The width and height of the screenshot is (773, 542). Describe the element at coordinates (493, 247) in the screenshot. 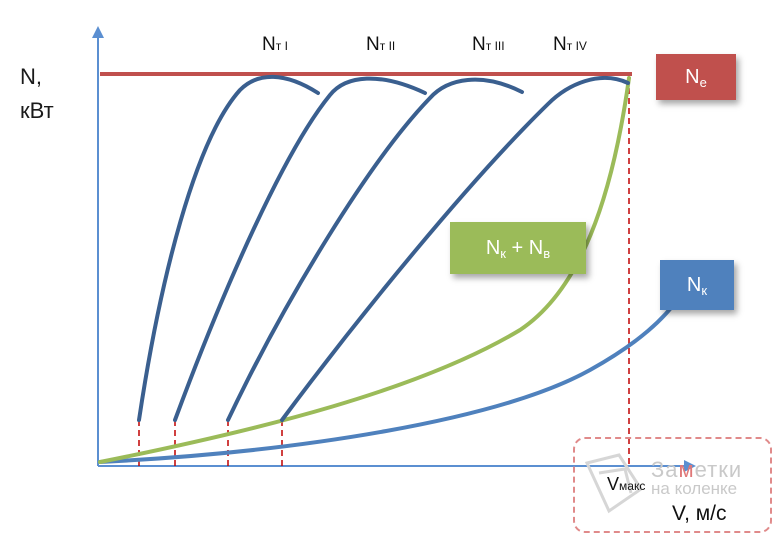

I see `nk-plus-nv-box-main: N` at that location.